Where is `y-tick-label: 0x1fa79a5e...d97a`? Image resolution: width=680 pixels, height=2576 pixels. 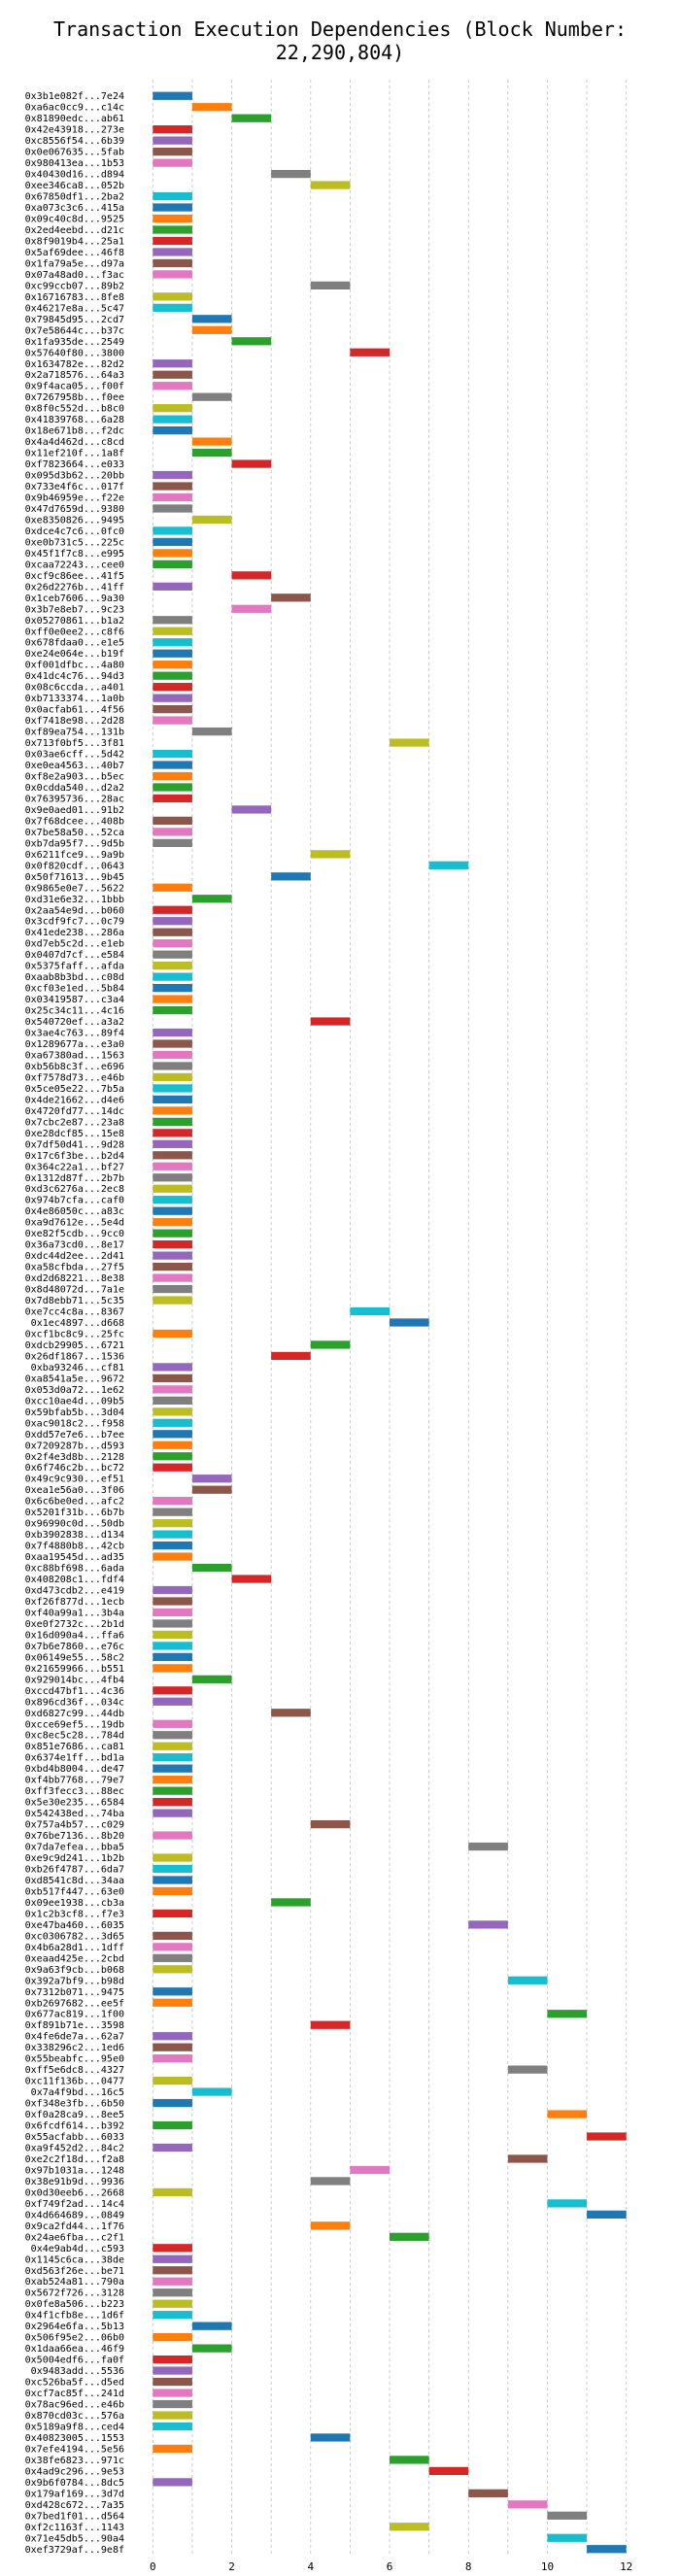 y-tick-label: 0x1fa79a5e...d97a is located at coordinates (74, 263).